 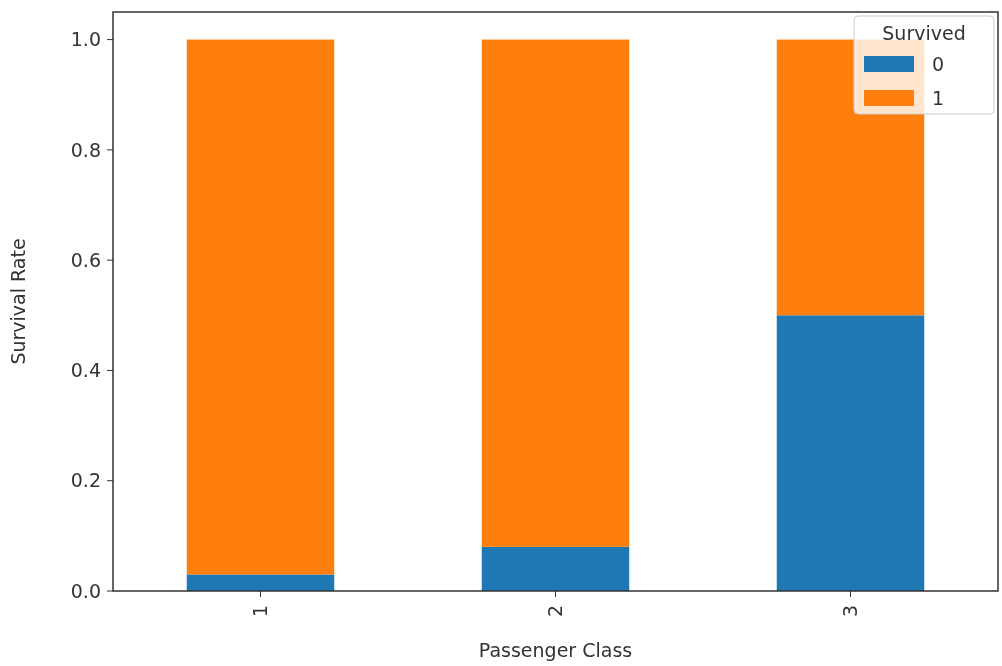 I want to click on x-tick-label: 2, so click(x=555, y=611).